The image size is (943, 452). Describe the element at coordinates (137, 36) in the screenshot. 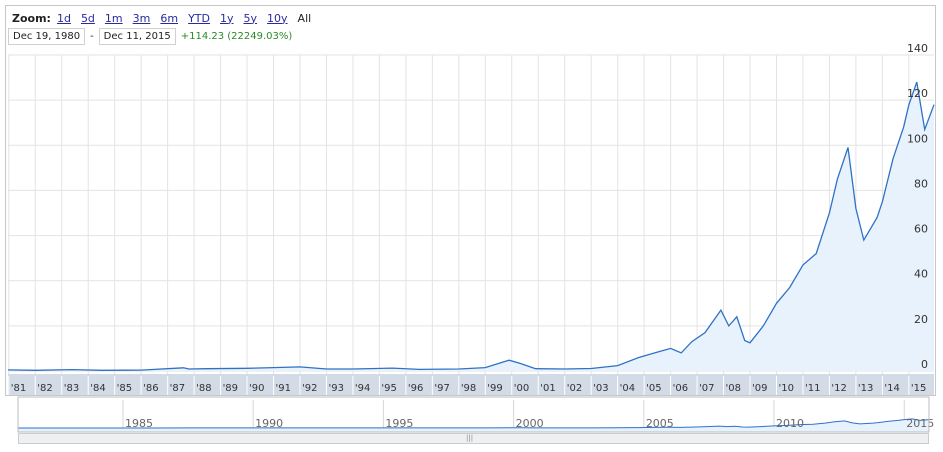

I see `end-date-field: Dec 11, 2015` at that location.